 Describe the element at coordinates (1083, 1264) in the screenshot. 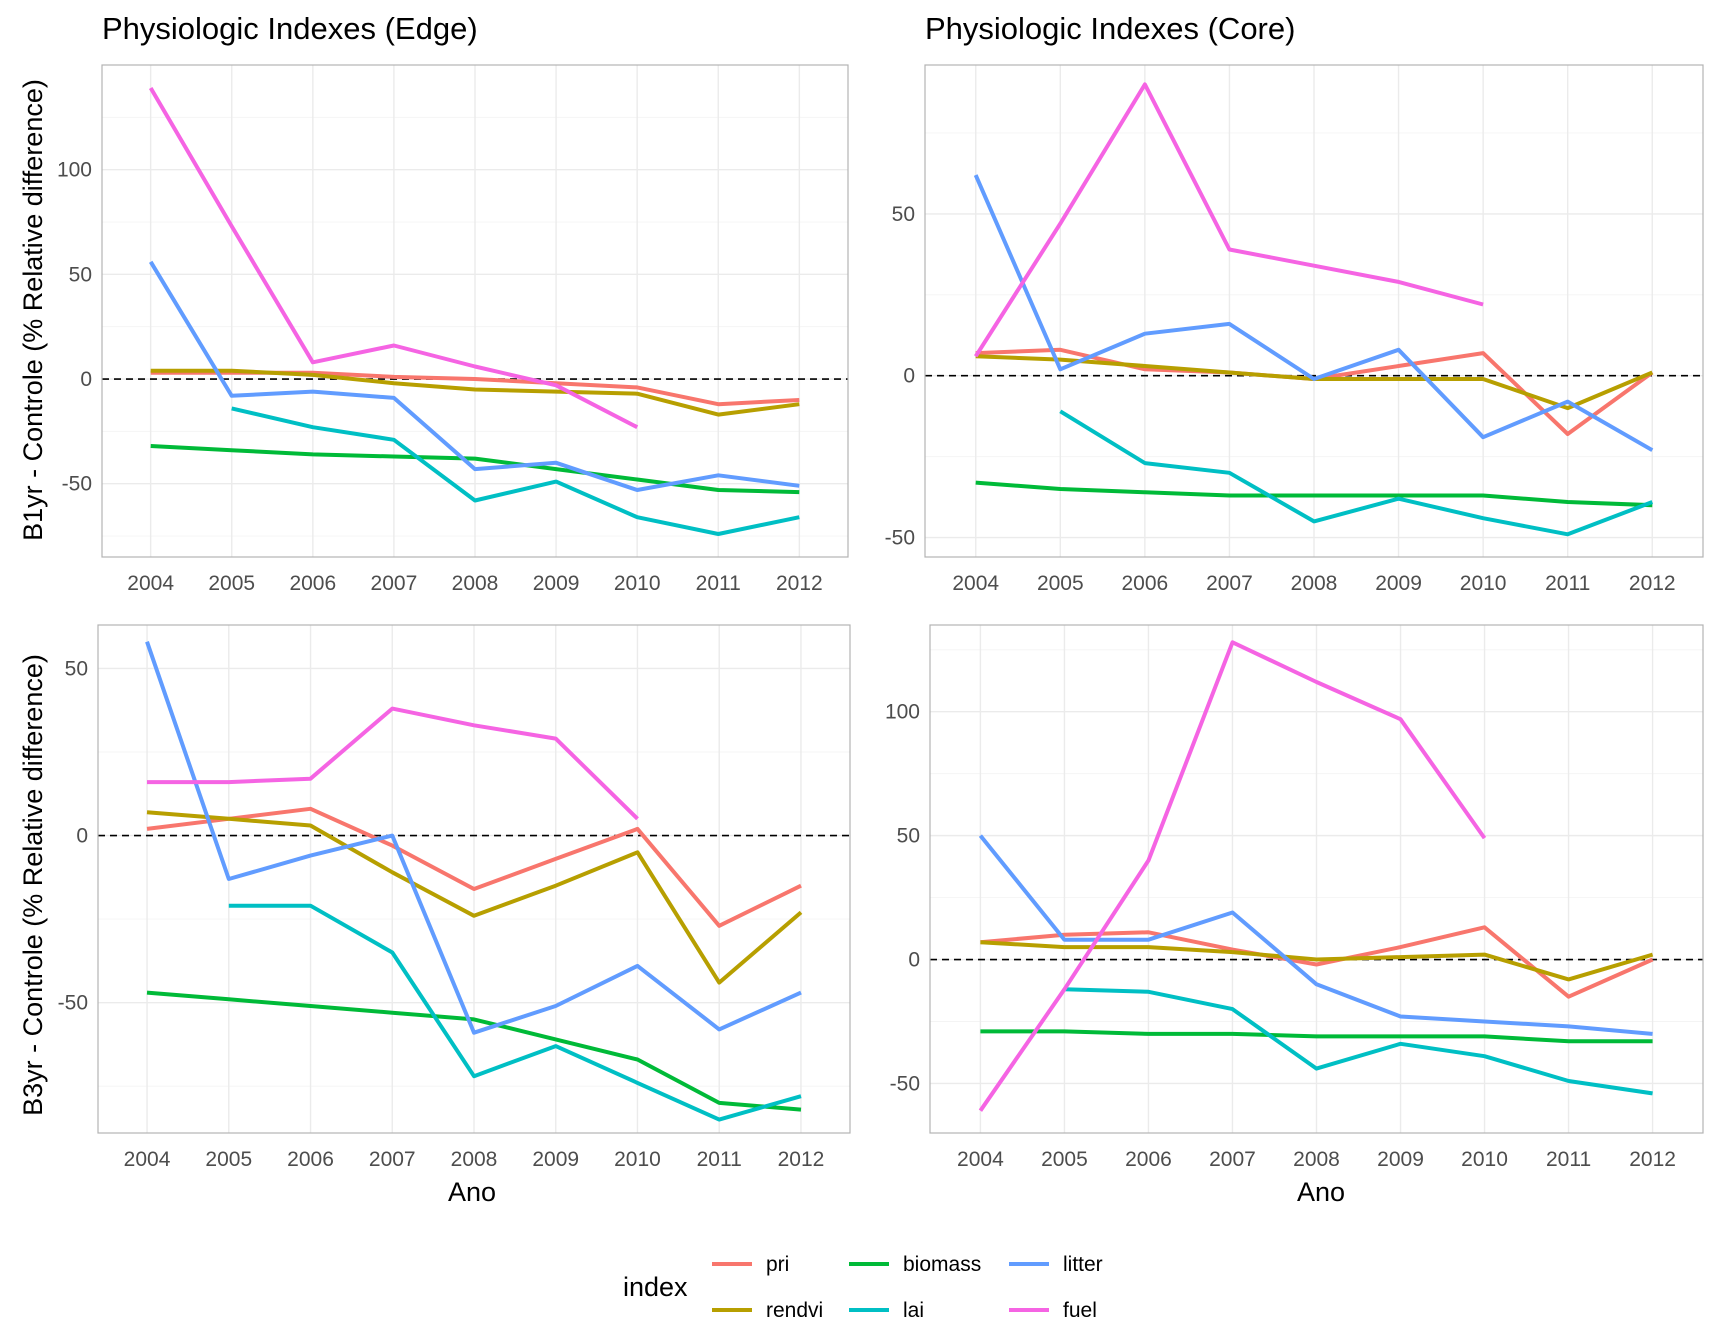

I see `legend-label-litter: litter` at that location.